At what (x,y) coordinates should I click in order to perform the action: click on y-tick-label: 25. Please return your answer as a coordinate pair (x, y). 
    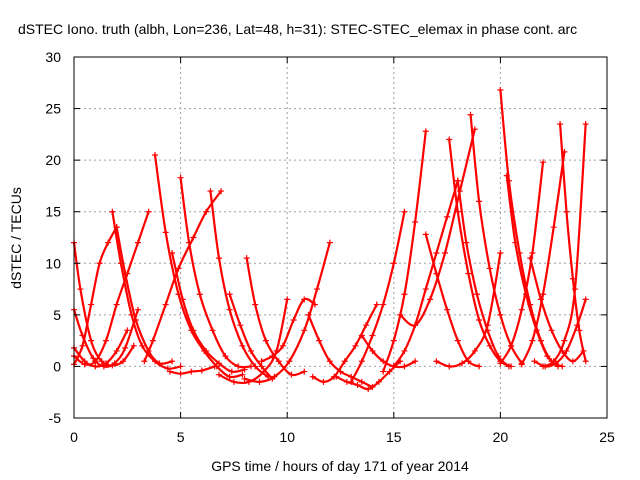
    Looking at the image, I should click on (53, 109).